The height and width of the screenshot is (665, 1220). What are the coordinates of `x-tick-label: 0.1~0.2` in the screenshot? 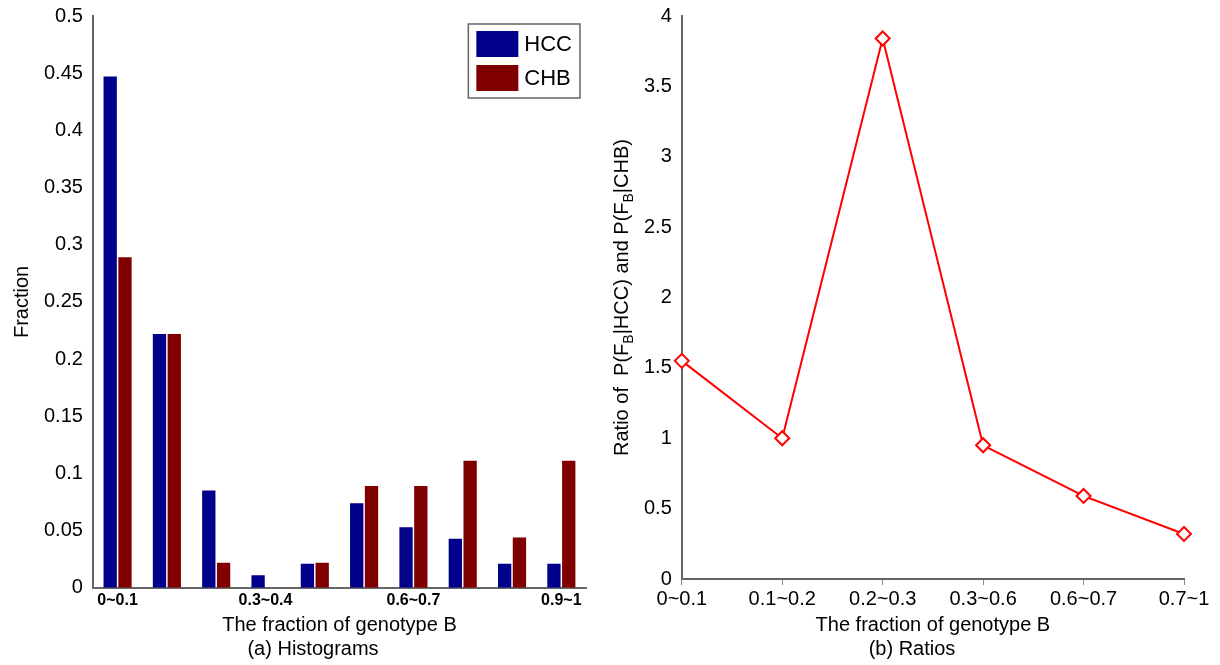 It's located at (782, 597).